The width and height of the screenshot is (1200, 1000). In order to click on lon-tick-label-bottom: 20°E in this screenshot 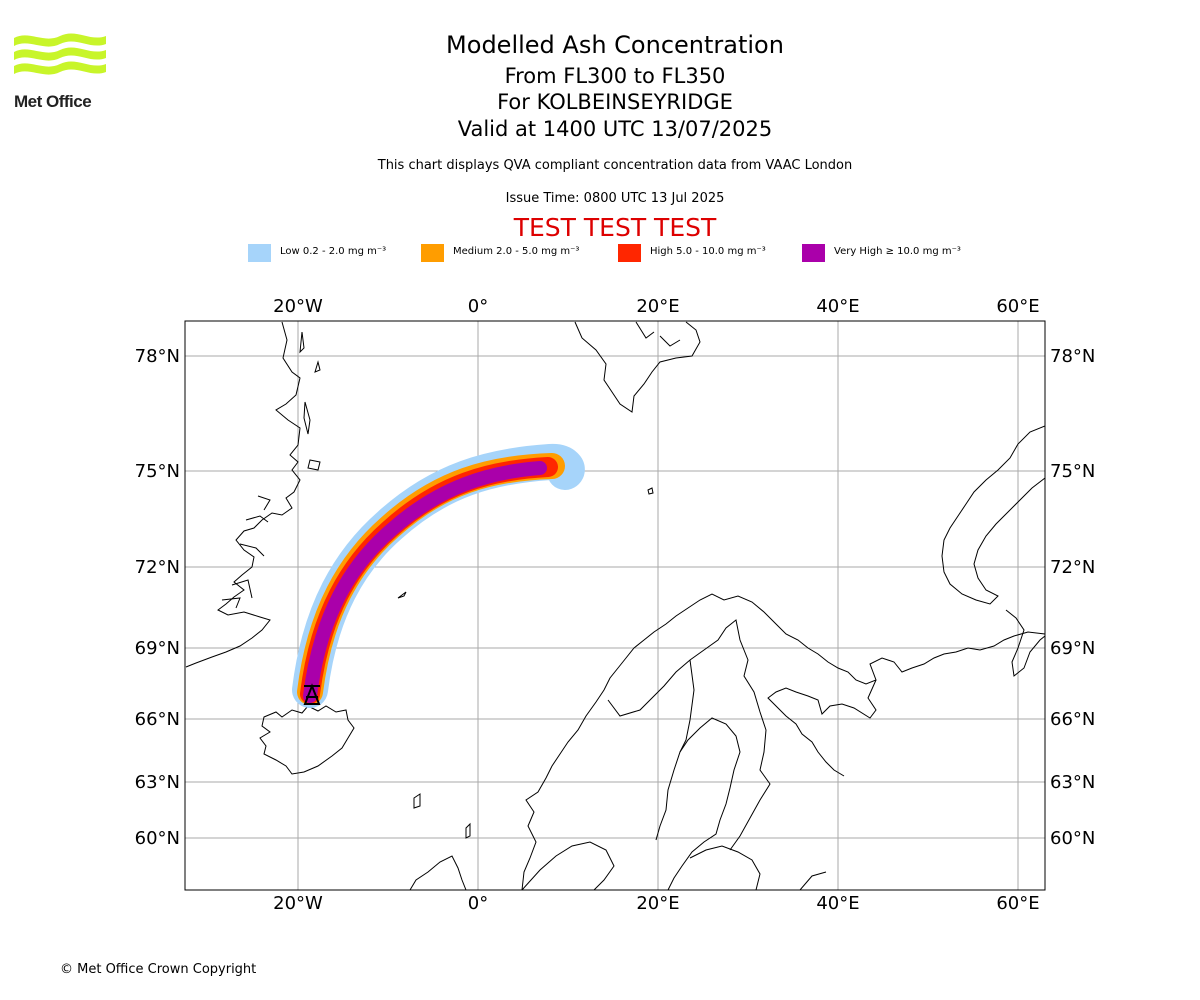, I will do `click(657, 903)`.